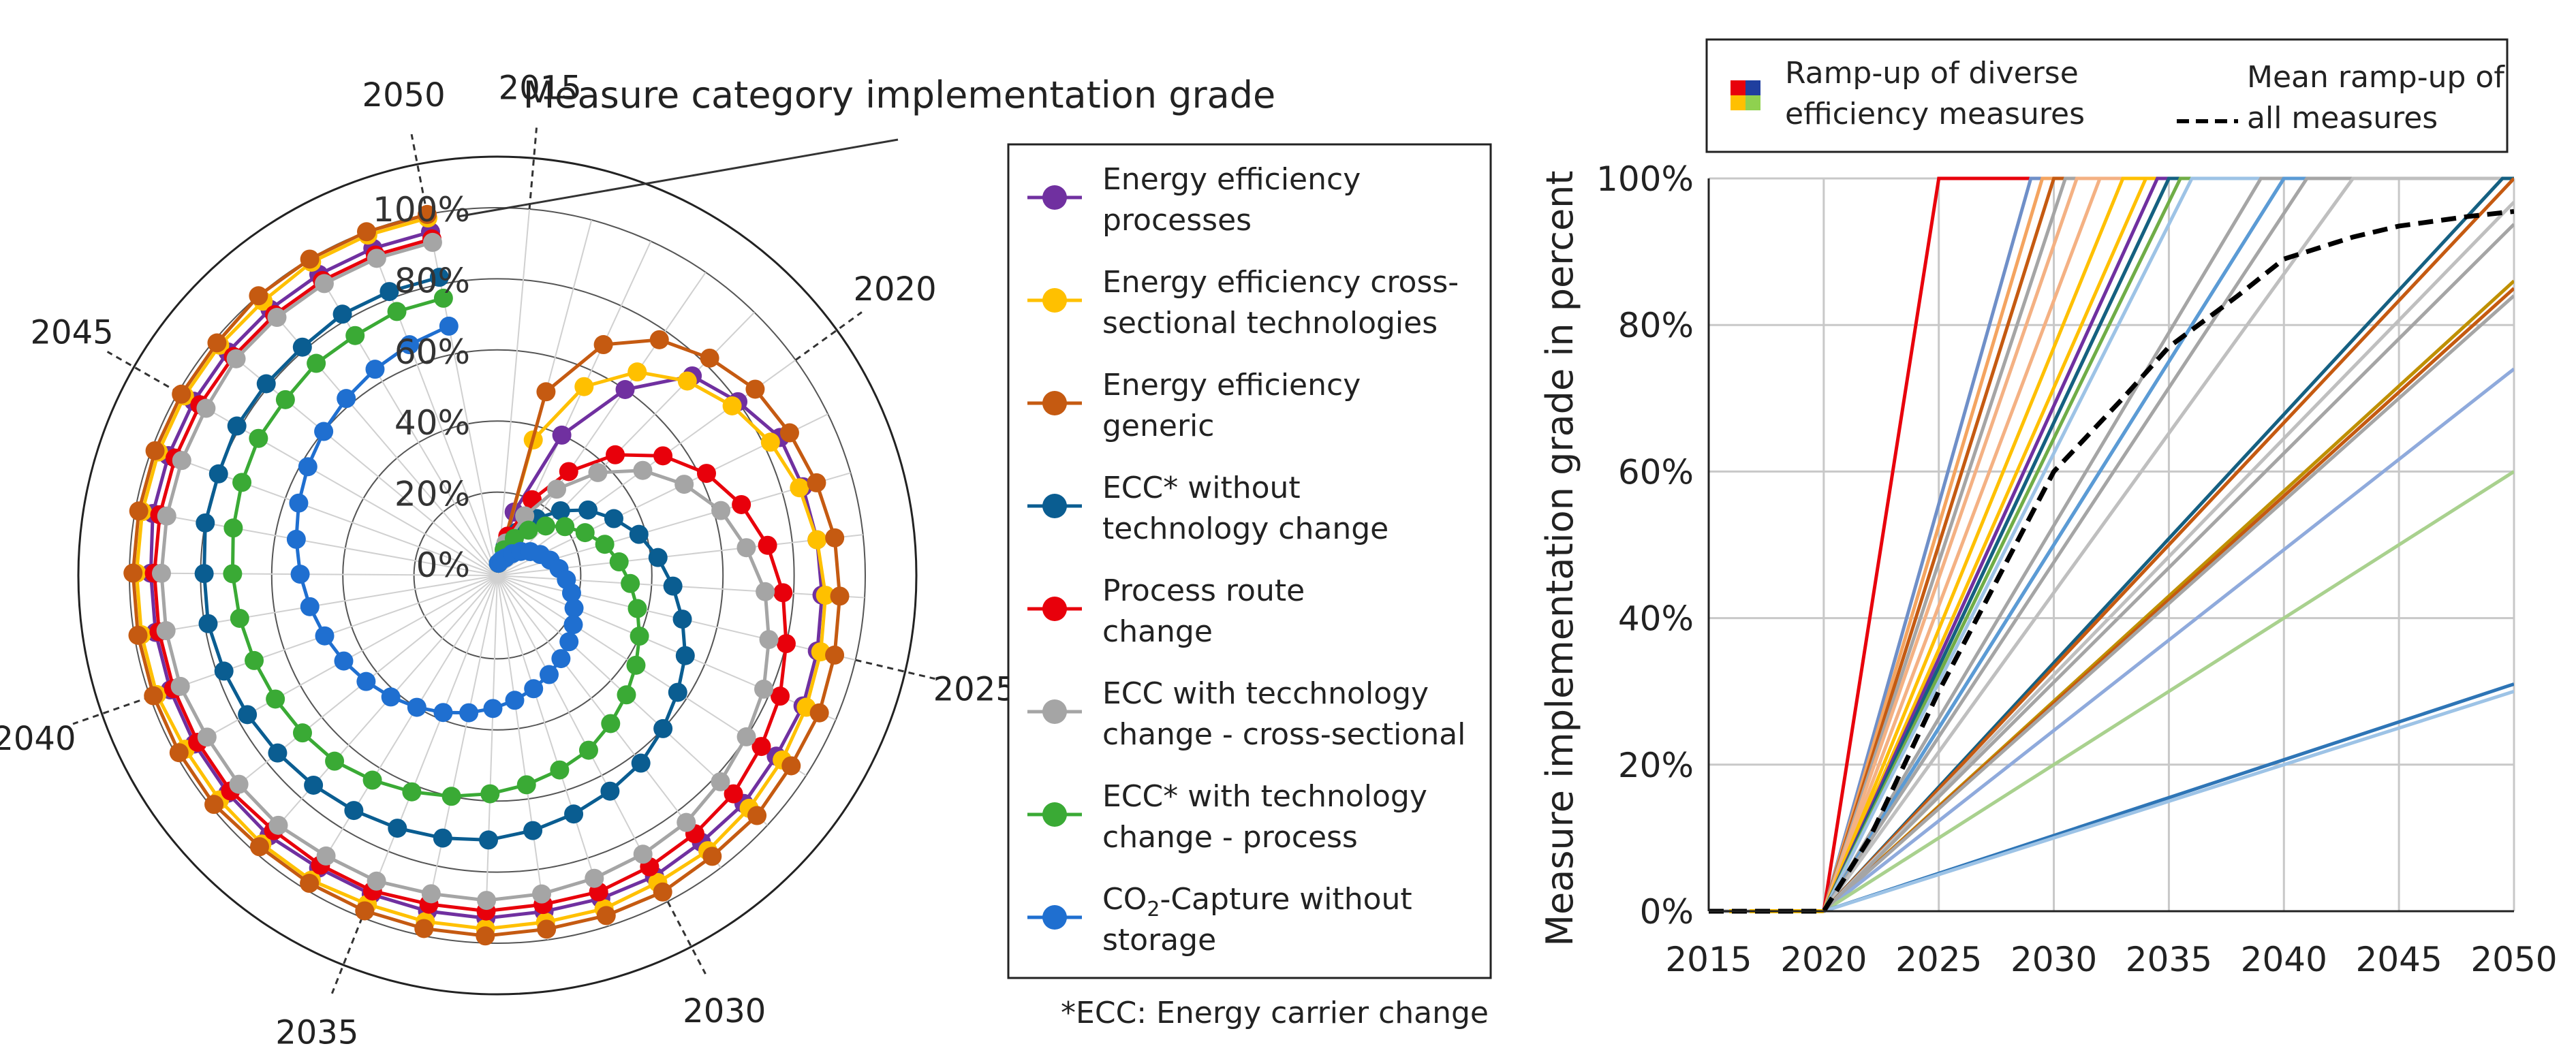  What do you see at coordinates (1645, 179) in the screenshot?
I see `y-tick-label: 100%` at bounding box center [1645, 179].